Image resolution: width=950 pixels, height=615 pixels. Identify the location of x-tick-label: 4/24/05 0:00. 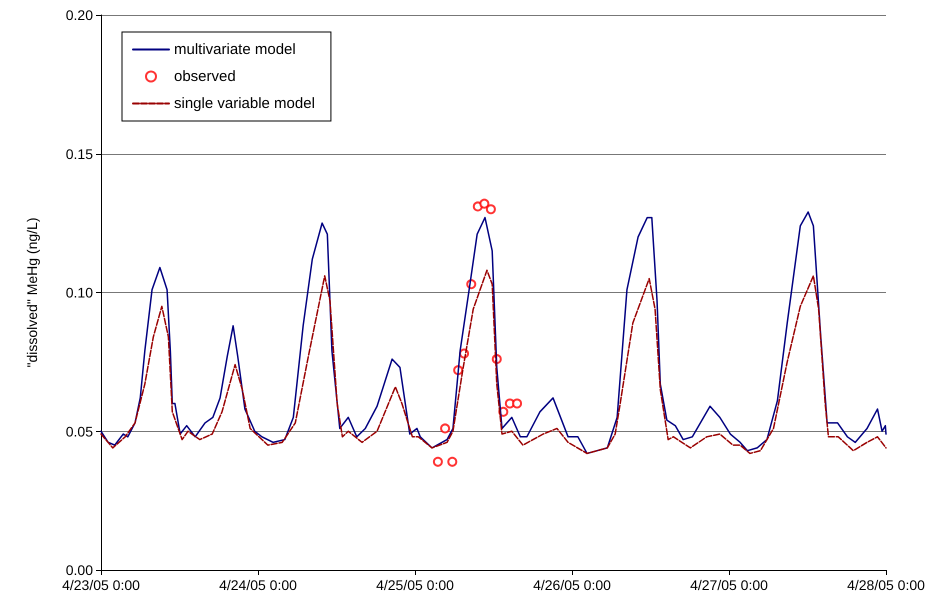
(258, 585).